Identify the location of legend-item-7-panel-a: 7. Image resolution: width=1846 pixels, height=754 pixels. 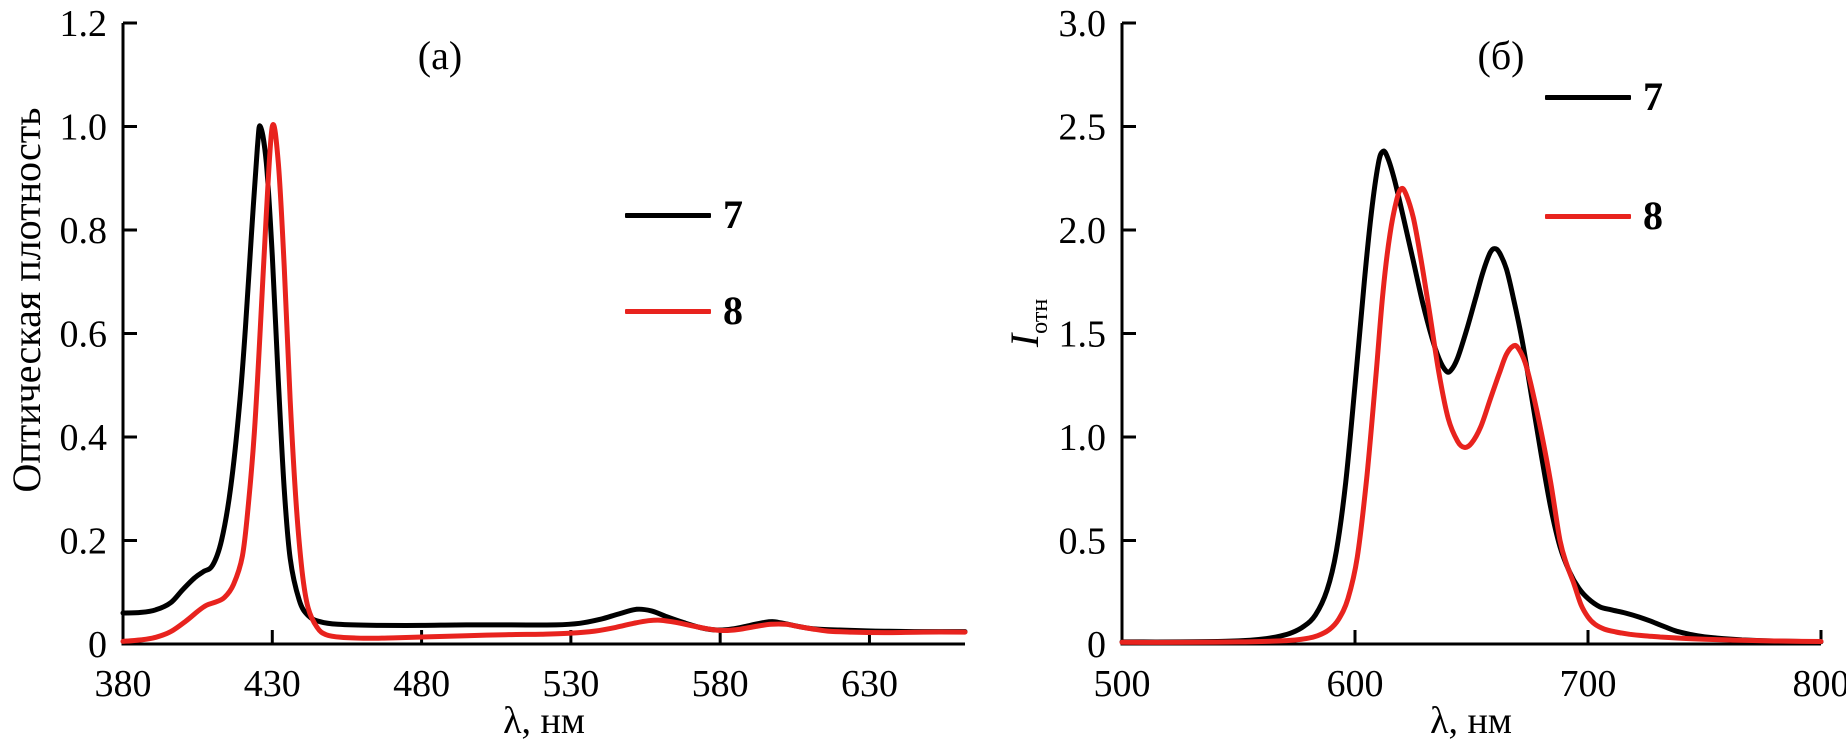
(684, 215).